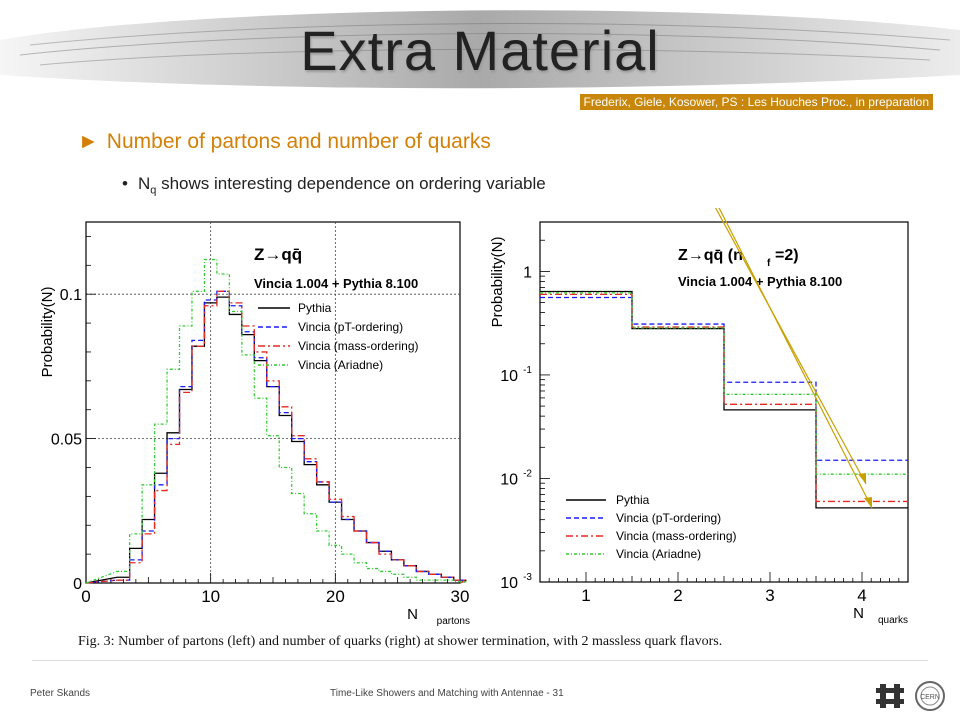  Describe the element at coordinates (60, 693) in the screenshot. I see `footer-author: Peter Skands` at that location.